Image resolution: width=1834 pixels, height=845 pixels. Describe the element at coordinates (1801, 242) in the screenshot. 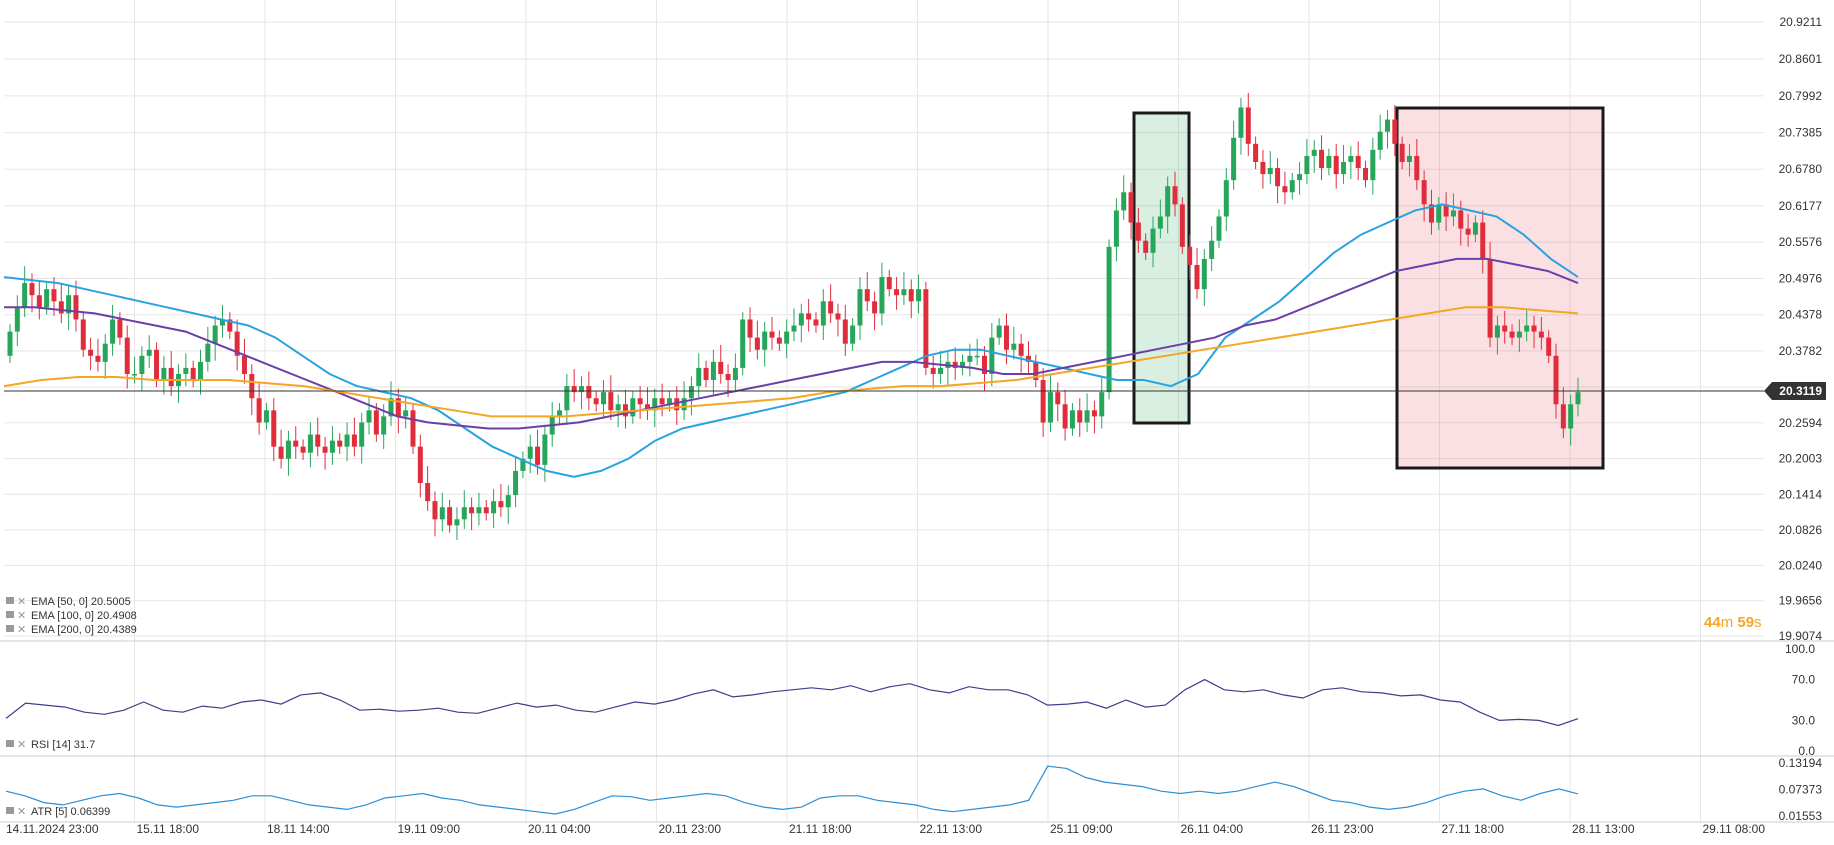

I see `price-tick-label: 20.5576` at that location.